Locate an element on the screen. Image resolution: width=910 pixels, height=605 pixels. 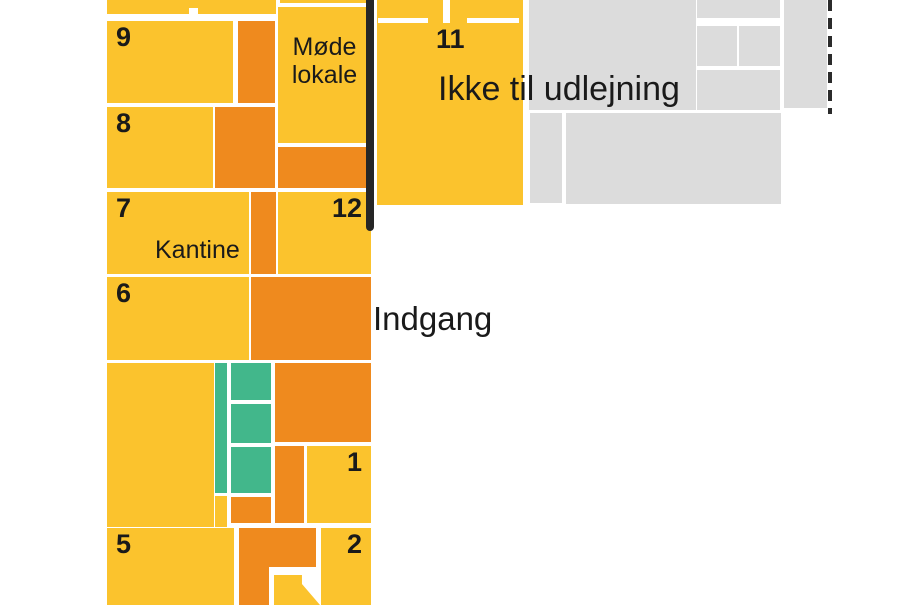
wall-segment-right is located at coordinates (493, 20).